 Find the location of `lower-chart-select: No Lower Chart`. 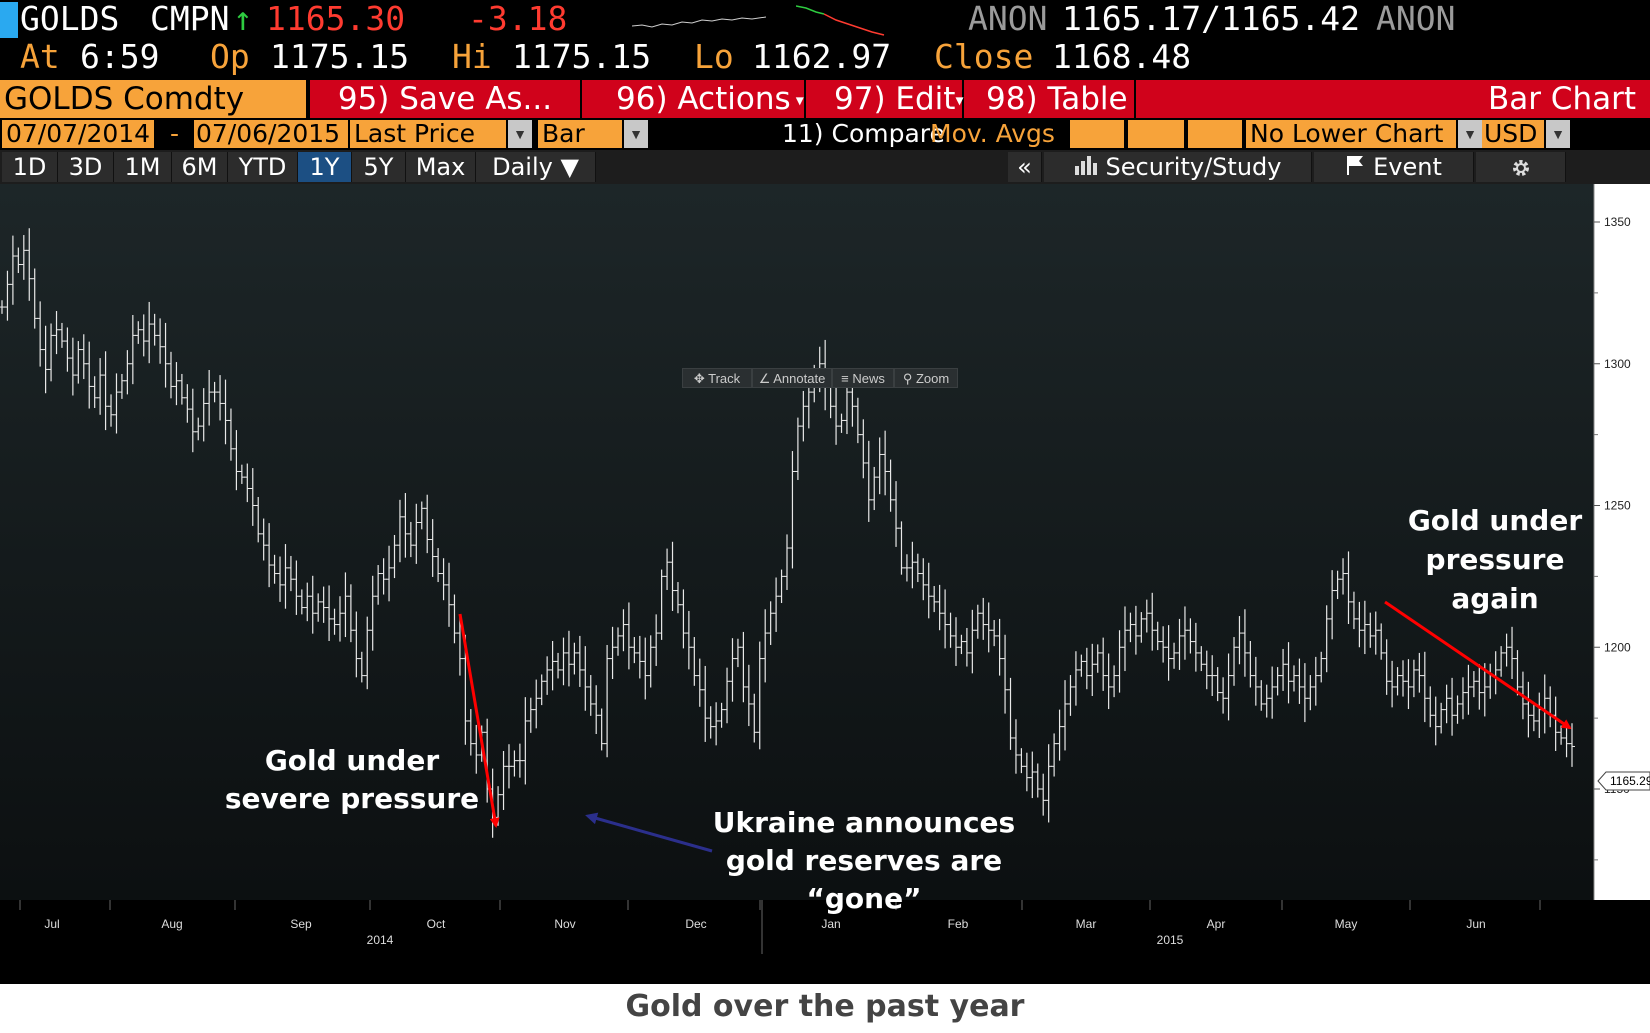

lower-chart-select: No Lower Chart is located at coordinates (1351, 134).